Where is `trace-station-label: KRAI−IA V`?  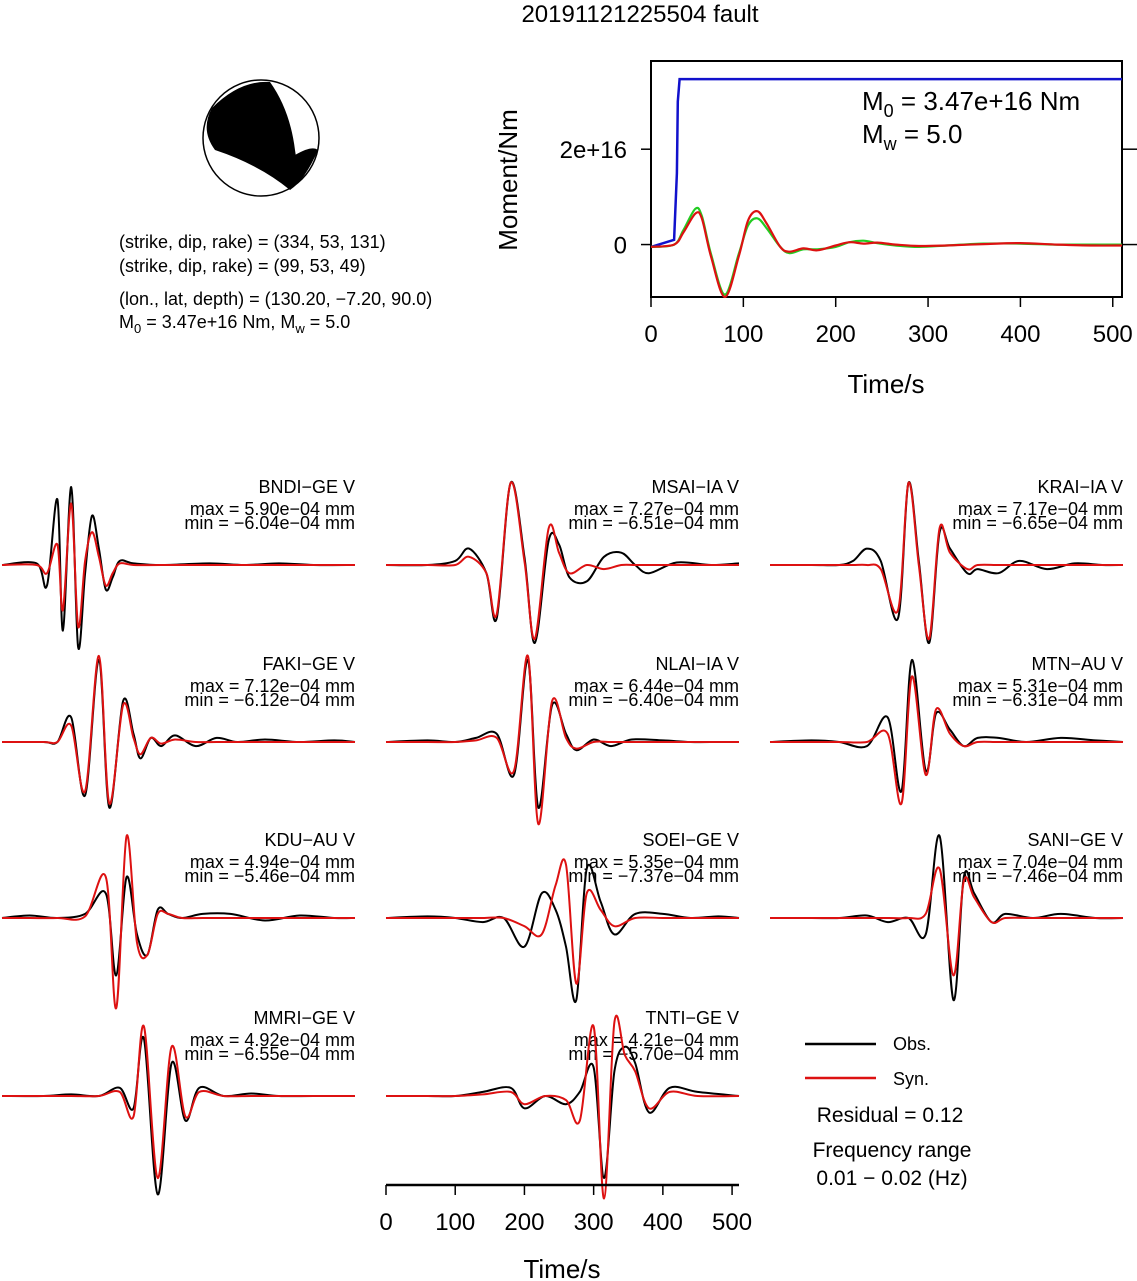 trace-station-label: KRAI−IA V is located at coordinates (1080, 487).